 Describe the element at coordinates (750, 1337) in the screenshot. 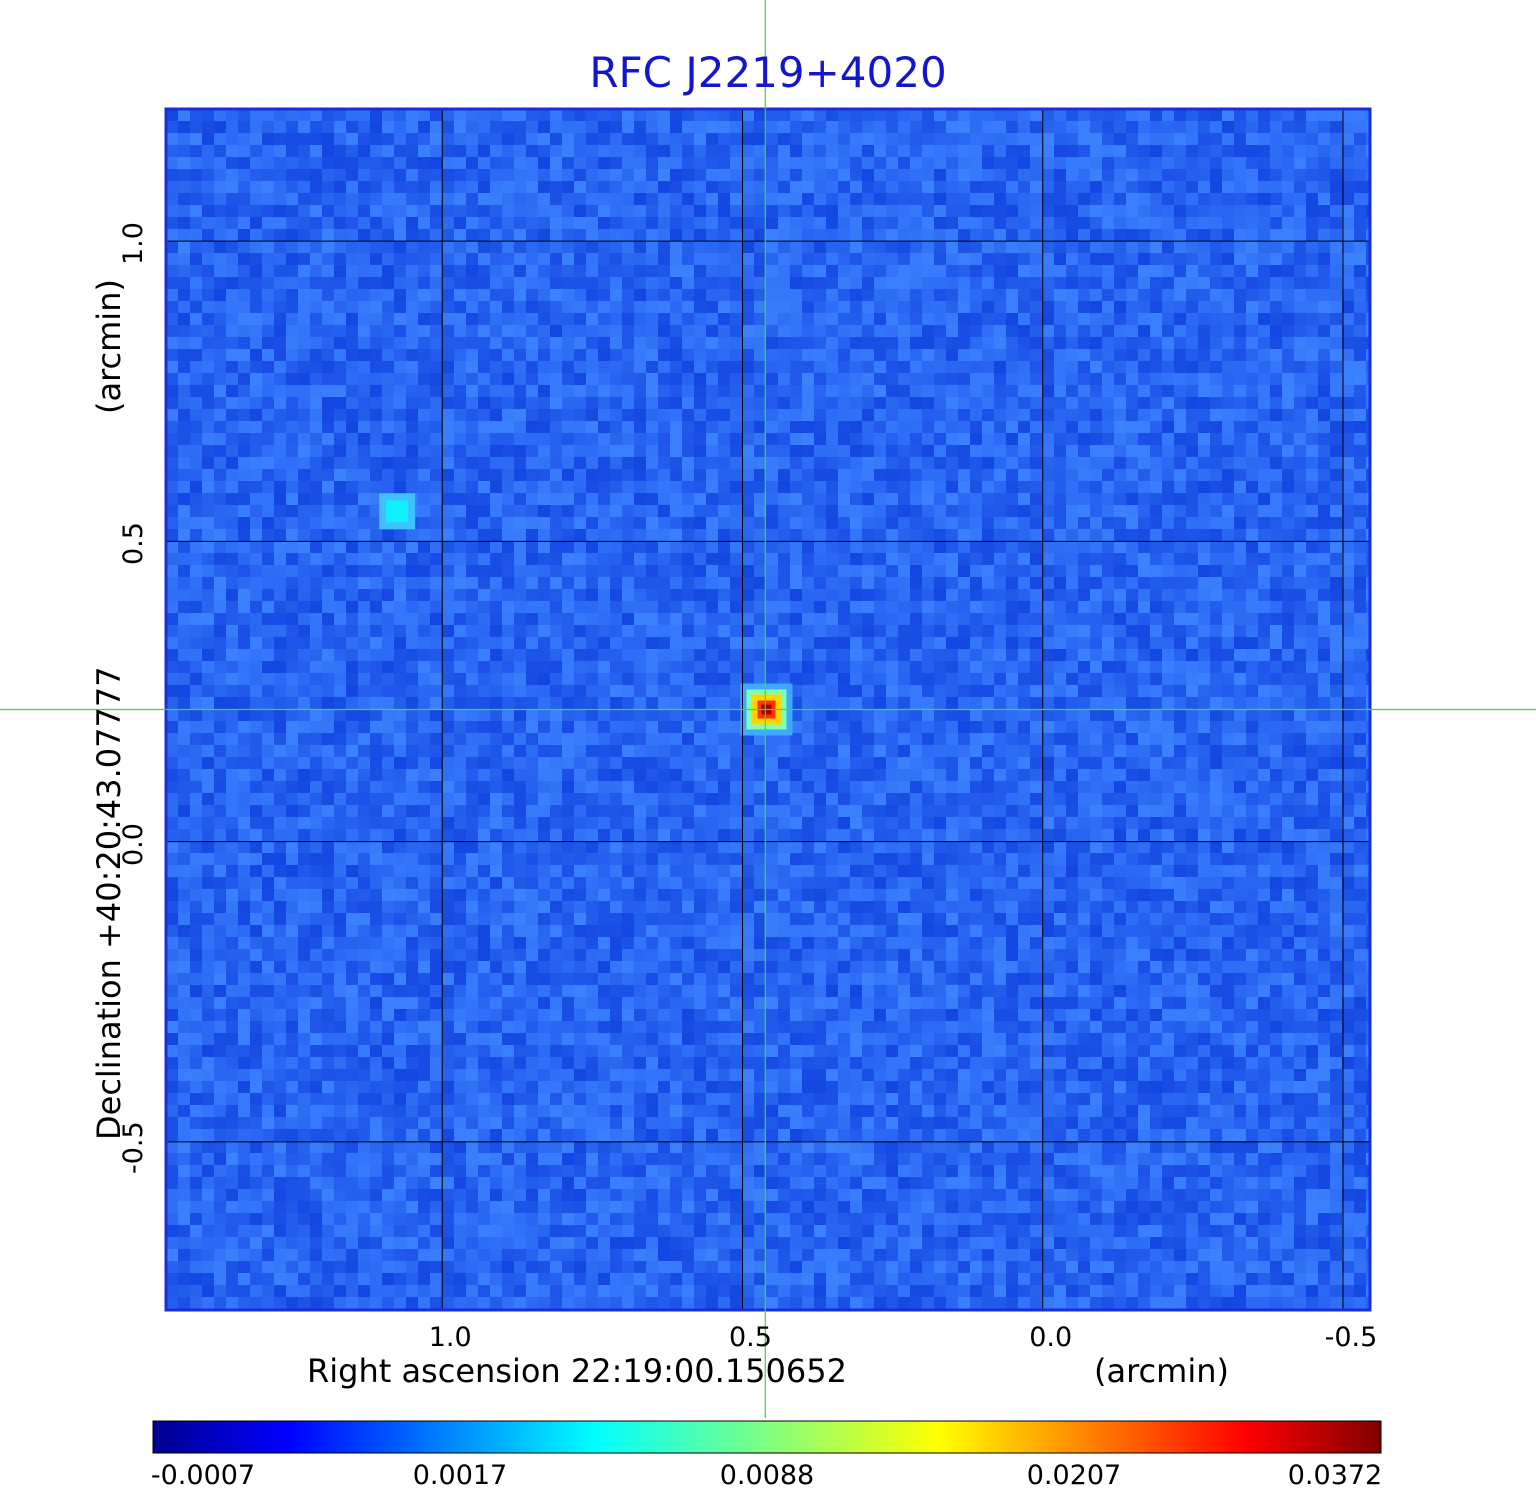

I see `x-tick-label: 0.5` at that location.